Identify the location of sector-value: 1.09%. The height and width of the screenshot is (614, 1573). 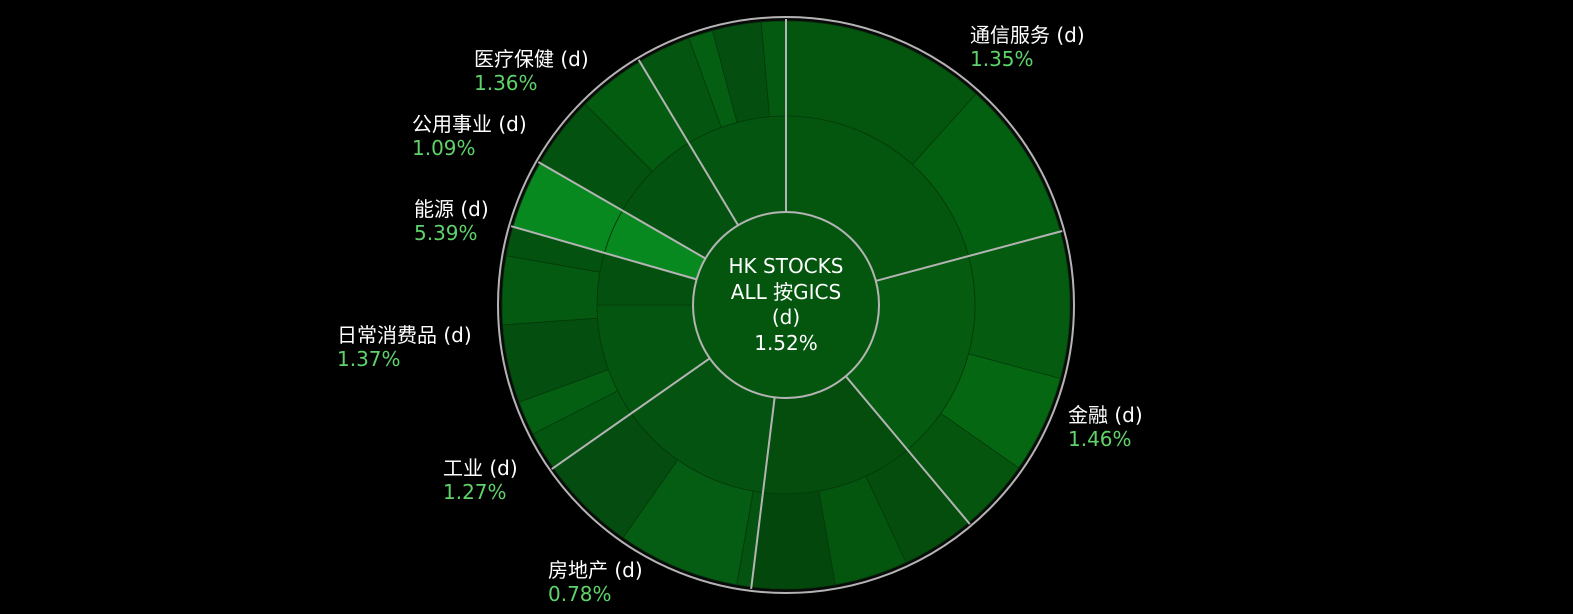
(444, 148).